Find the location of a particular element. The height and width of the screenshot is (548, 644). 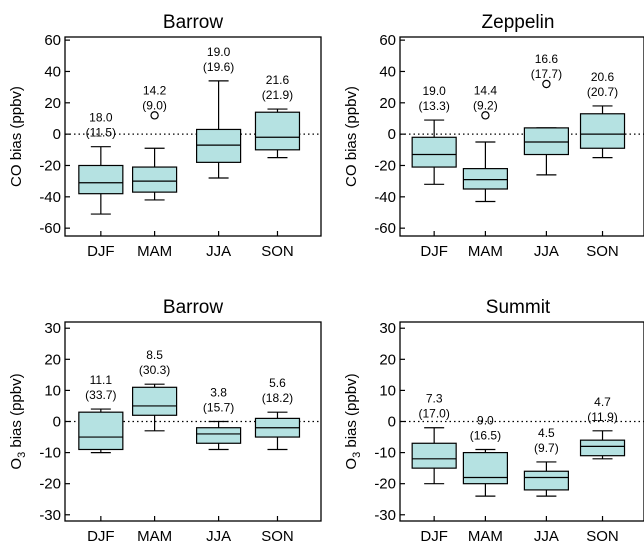

annotation-value-parenthesized: (9.2) is located at coordinates (485, 105).